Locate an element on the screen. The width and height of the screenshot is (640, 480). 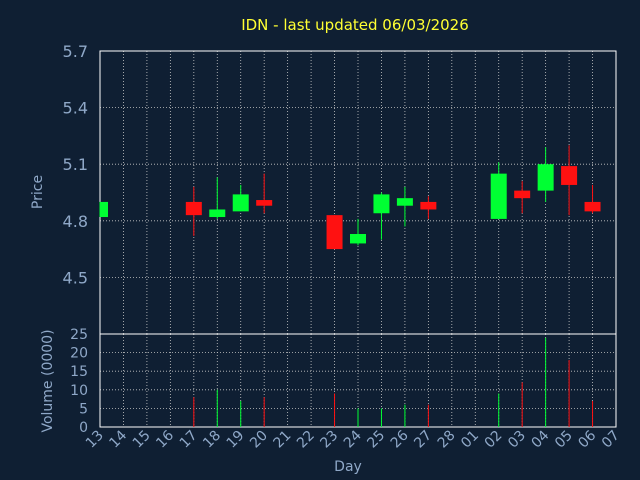
x-tick-label: 28 is located at coordinates (447, 440).